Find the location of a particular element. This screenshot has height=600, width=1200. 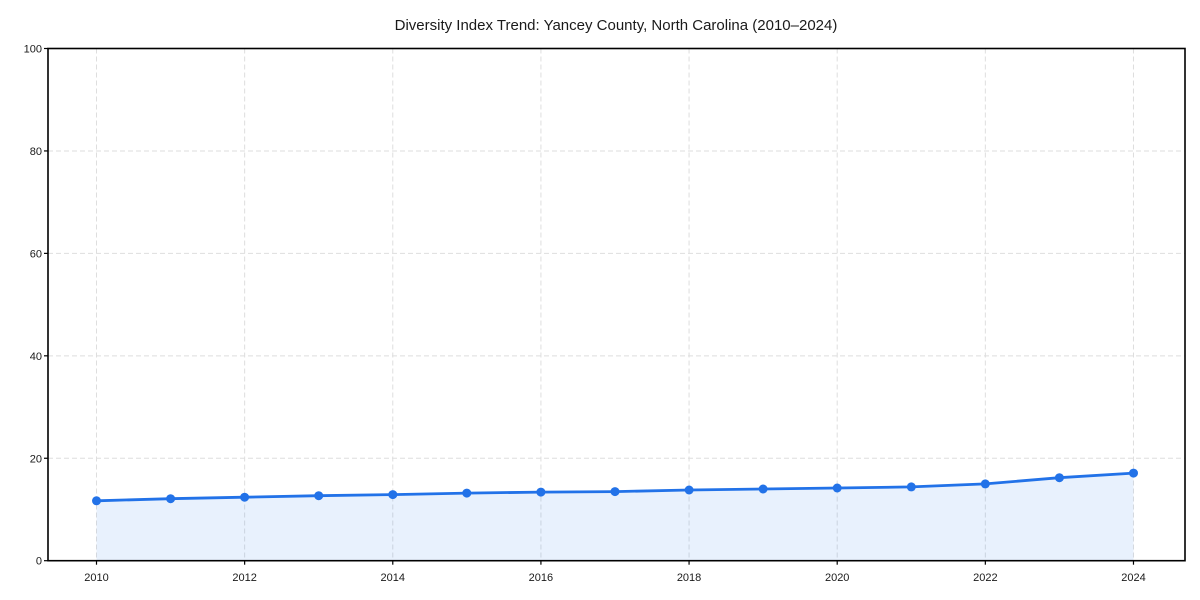

data-point-2020 is located at coordinates (837, 488).